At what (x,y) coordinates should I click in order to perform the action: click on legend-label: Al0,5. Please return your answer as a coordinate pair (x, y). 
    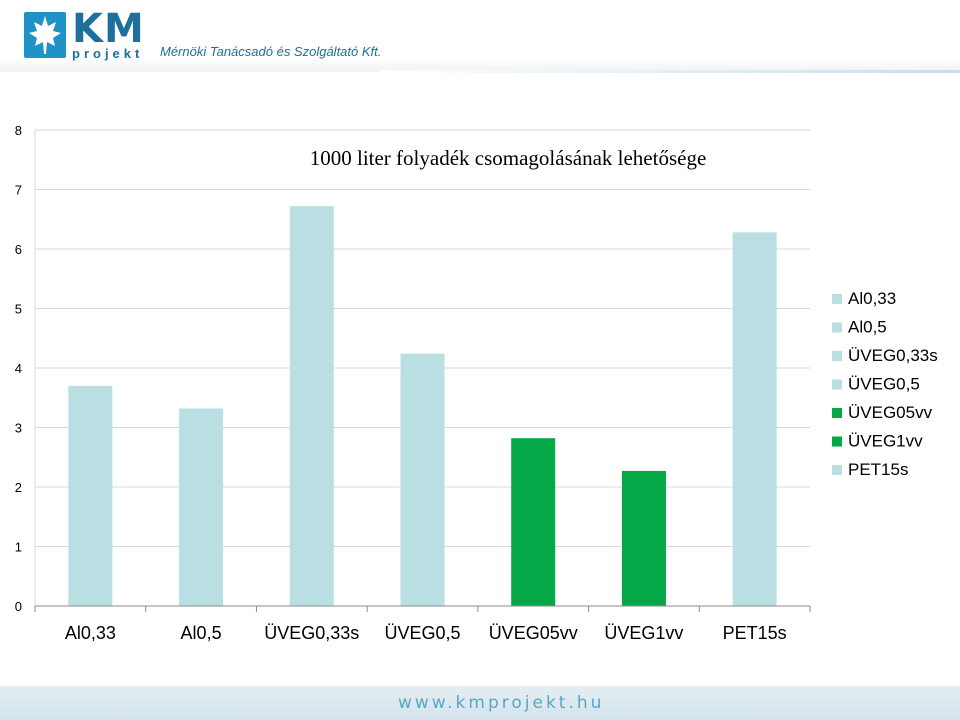
    Looking at the image, I should click on (867, 327).